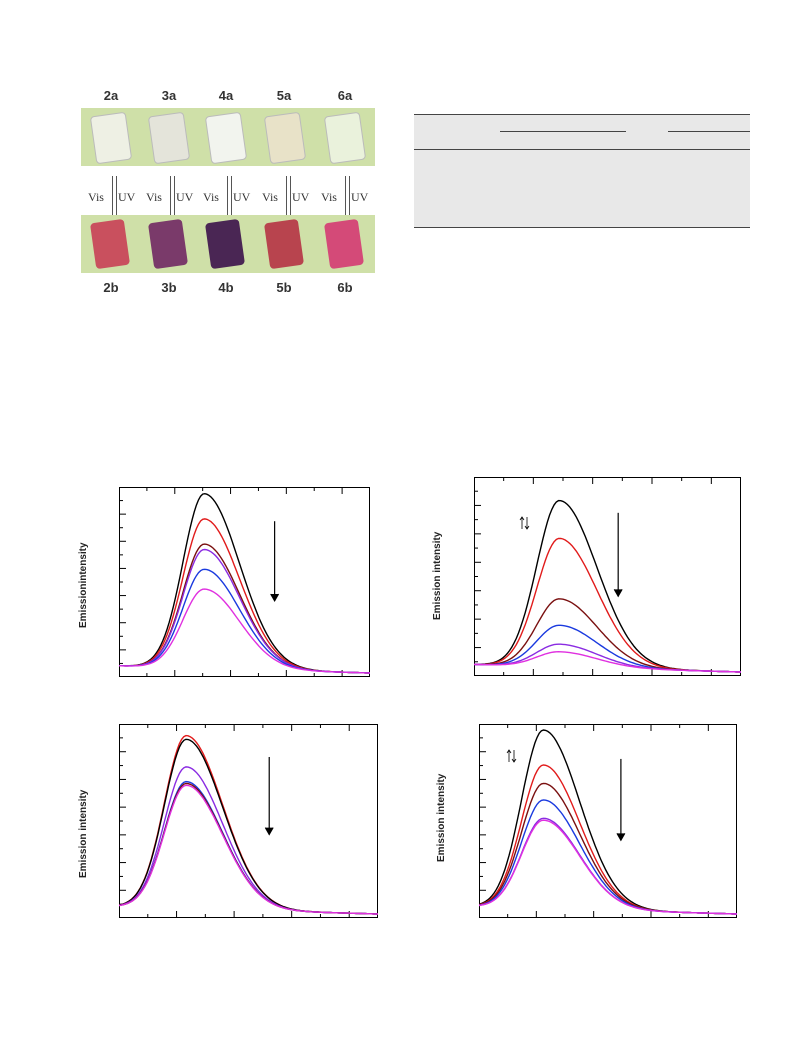 The width and height of the screenshot is (793, 1057). Describe the element at coordinates (226, 287) in the screenshot. I see `crystal-label-bottom: 4b` at that location.